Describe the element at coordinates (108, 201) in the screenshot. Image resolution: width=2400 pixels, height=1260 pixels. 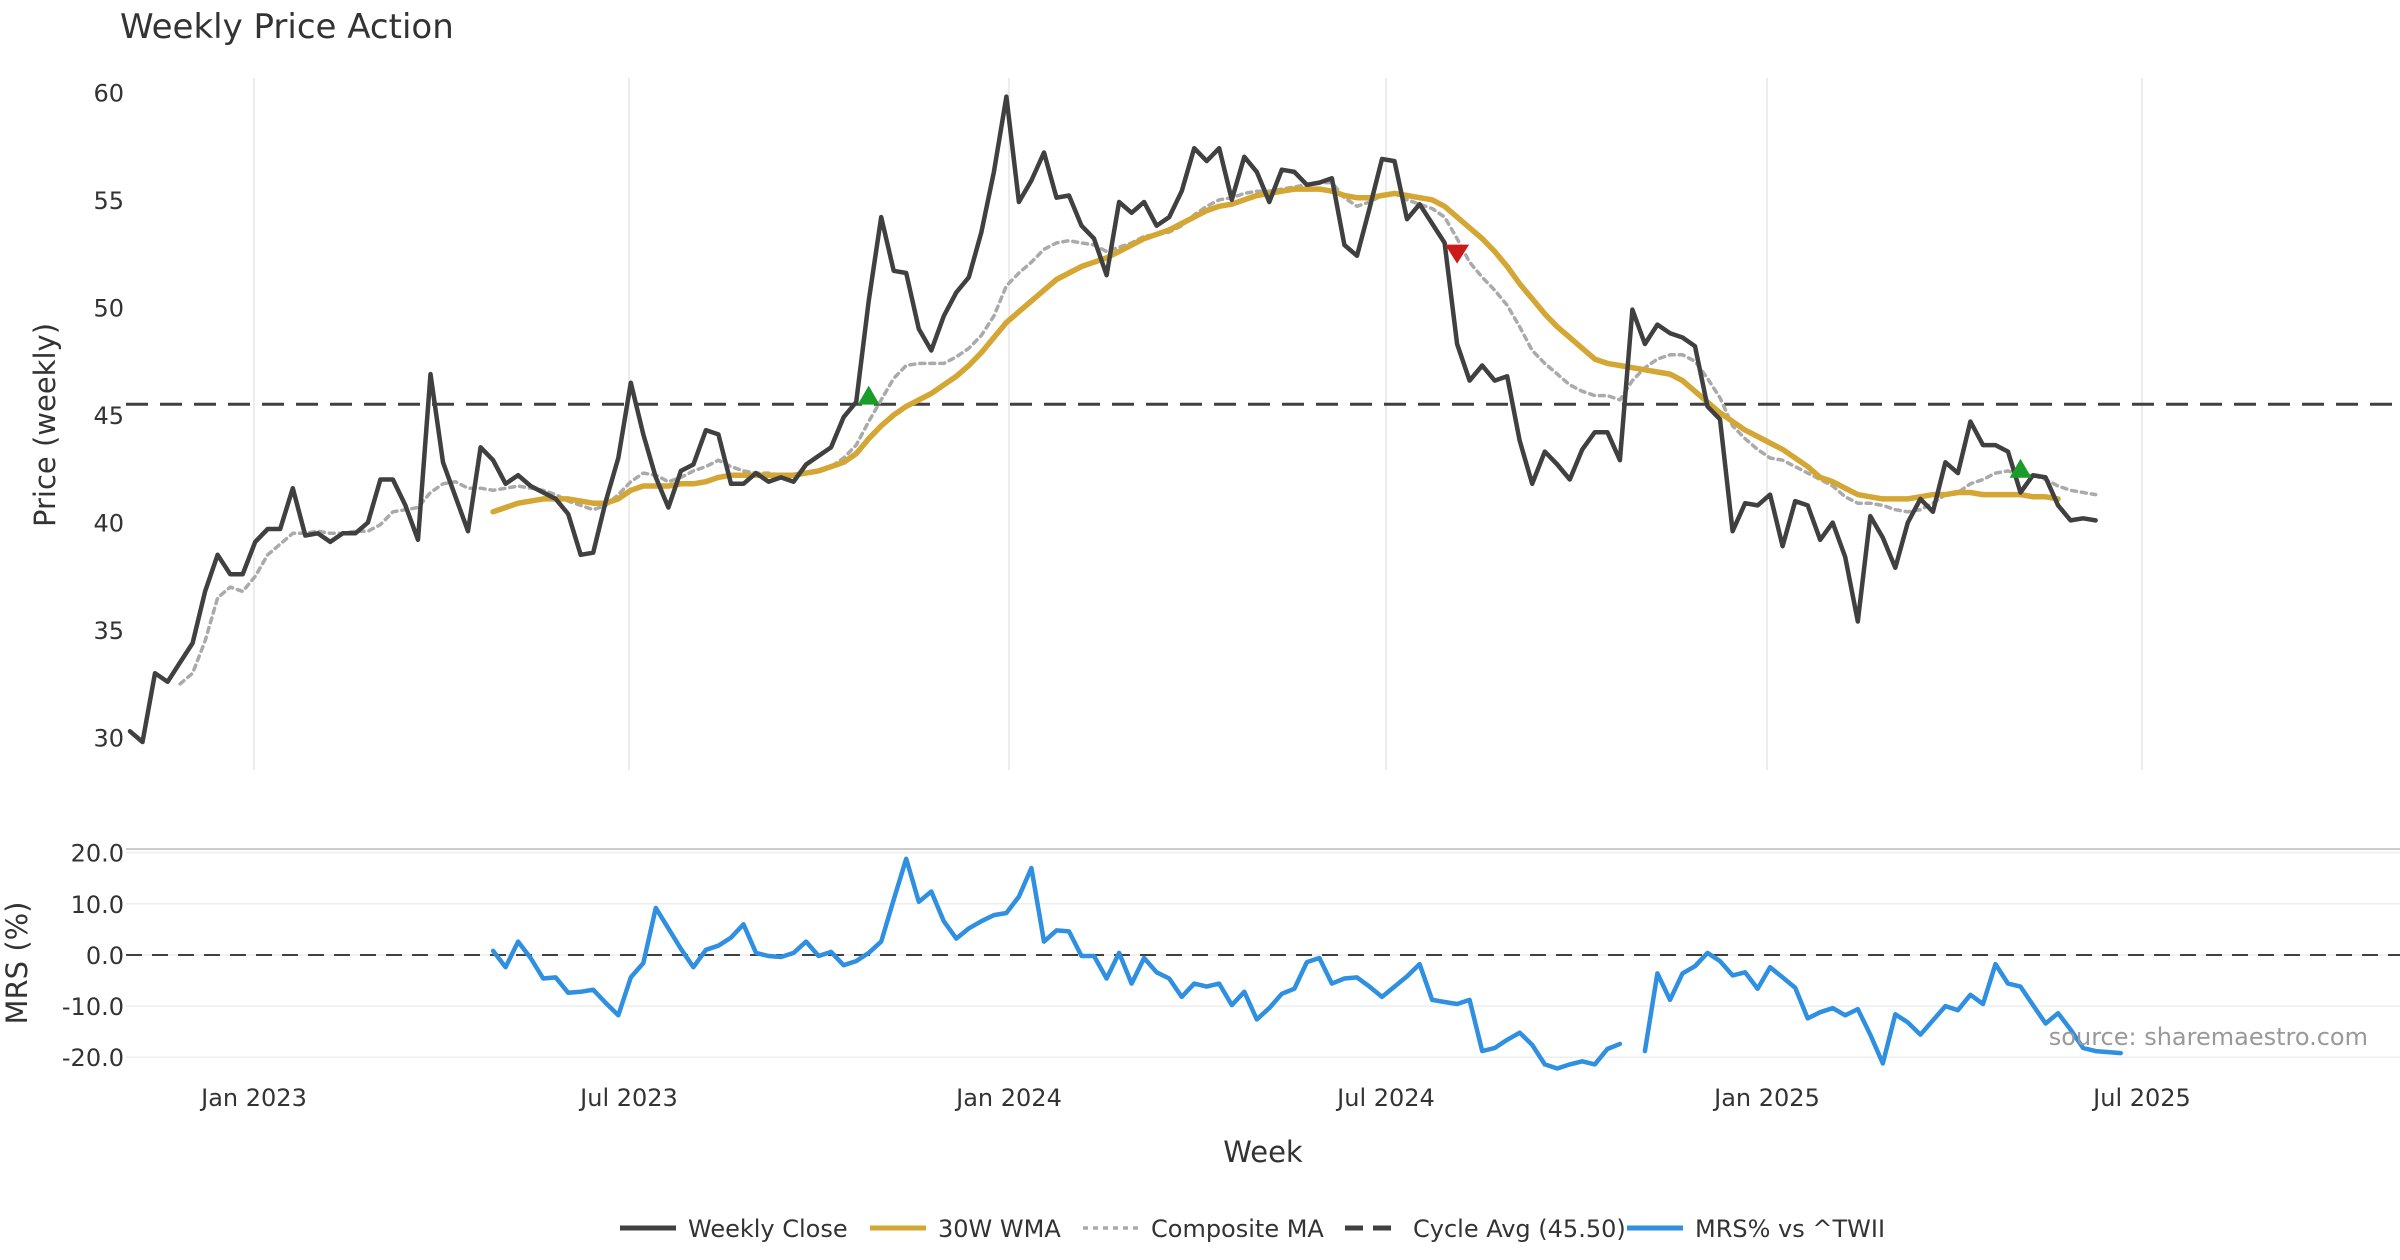
I see `price-y-tick: 55` at that location.